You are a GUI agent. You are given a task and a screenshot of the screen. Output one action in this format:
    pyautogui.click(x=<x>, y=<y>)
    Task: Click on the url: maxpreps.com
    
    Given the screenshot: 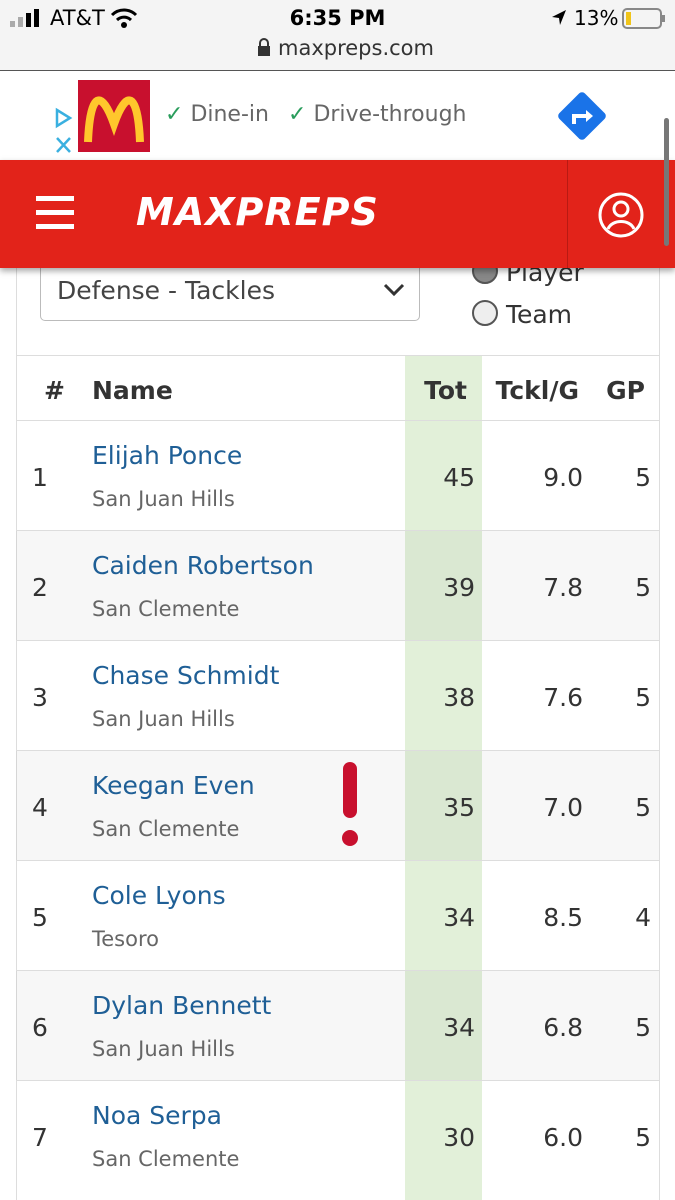 What is the action you would take?
    pyautogui.click(x=356, y=48)
    